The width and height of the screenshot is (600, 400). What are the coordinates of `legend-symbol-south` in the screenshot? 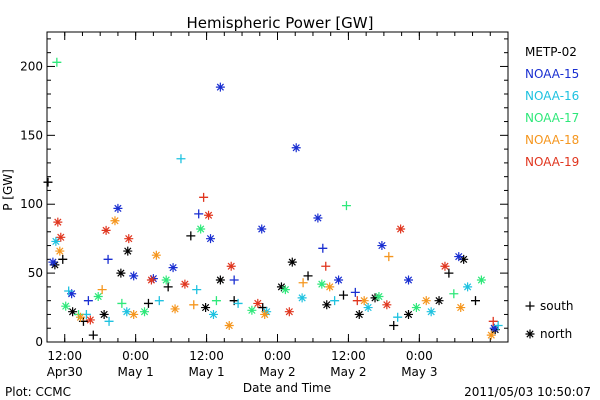 It's located at (530, 306).